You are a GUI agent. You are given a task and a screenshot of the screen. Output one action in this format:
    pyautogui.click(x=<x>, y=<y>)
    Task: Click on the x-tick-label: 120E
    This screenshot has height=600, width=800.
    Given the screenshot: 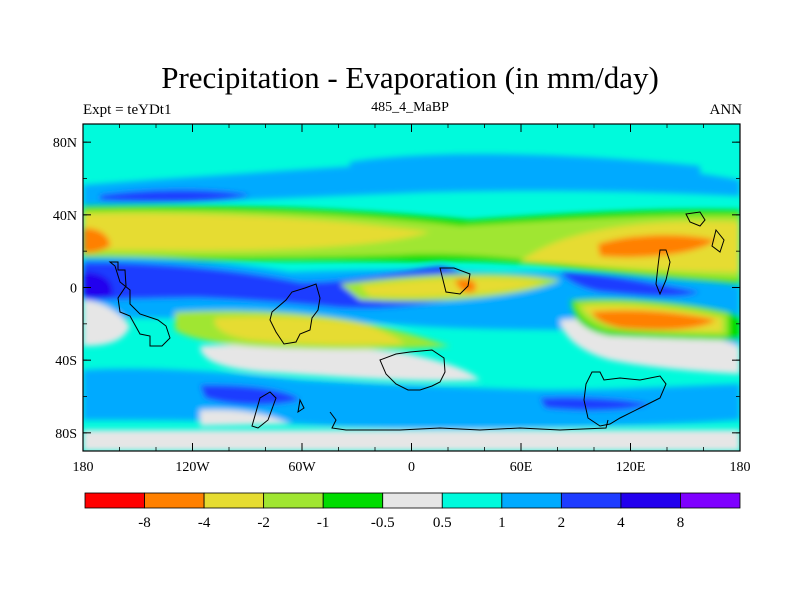 What is the action you would take?
    pyautogui.click(x=631, y=467)
    